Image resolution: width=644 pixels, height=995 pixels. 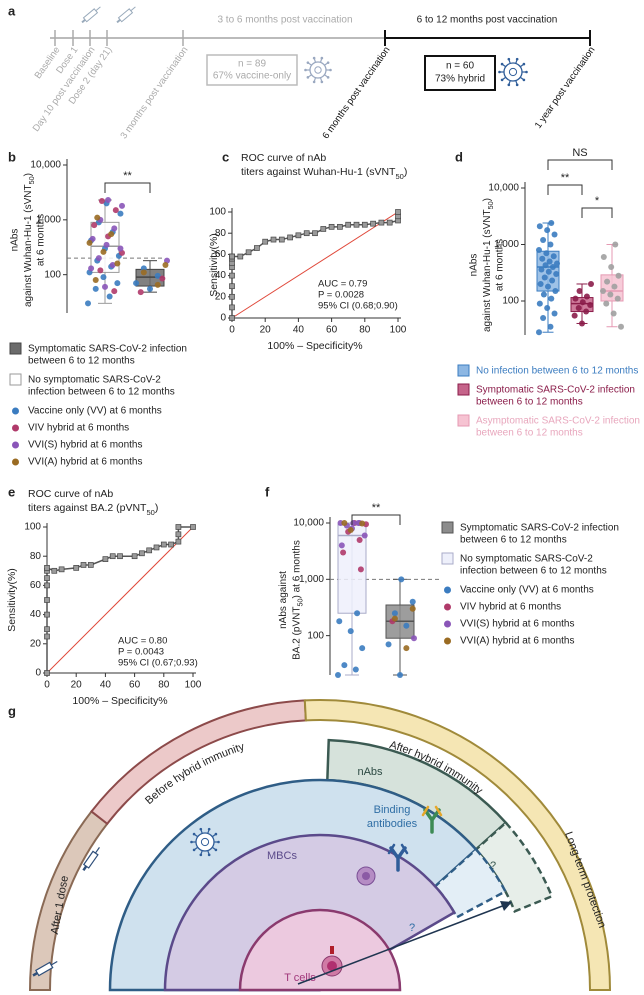 I want to click on unknown-label: ?, so click(x=412, y=928).